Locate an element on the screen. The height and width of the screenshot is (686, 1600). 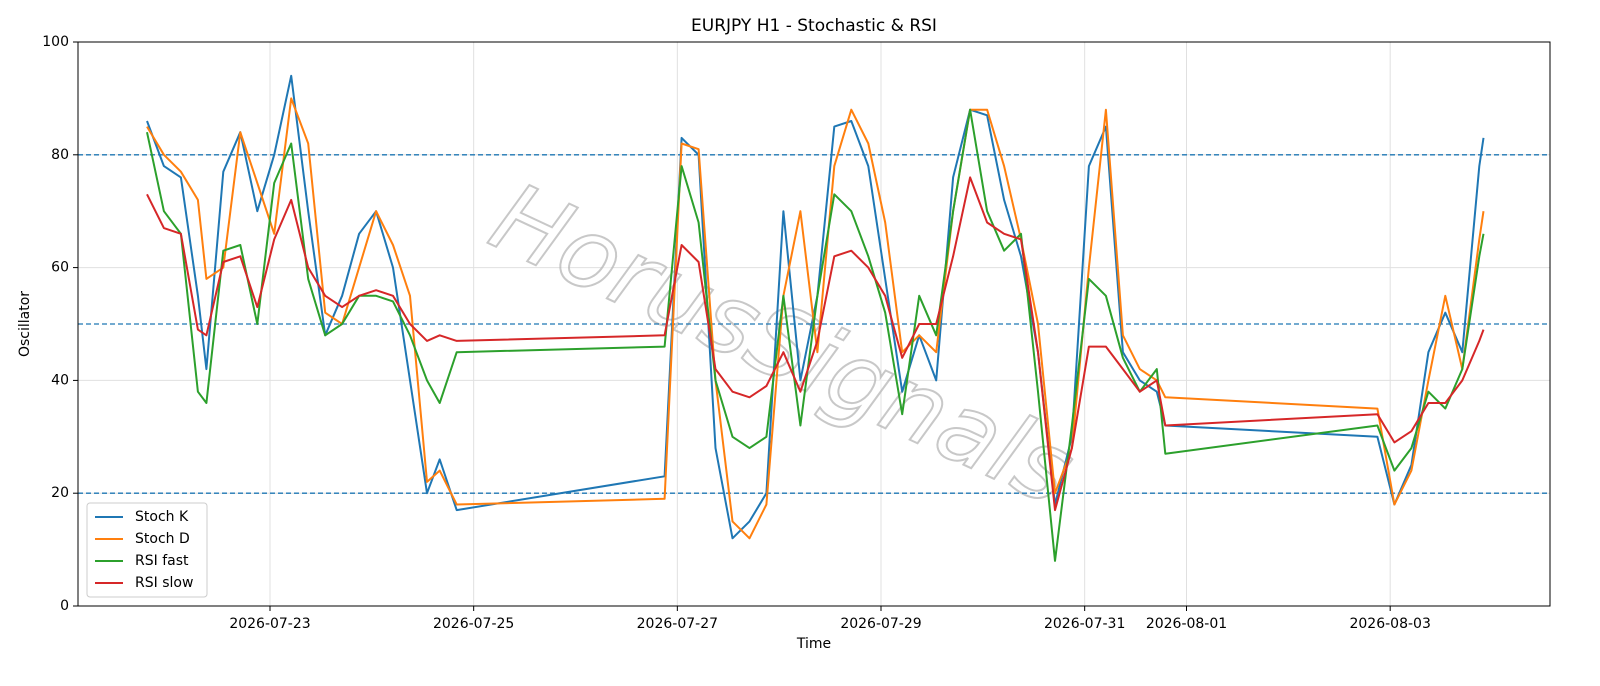
legend-label: Stoch K is located at coordinates (162, 517).